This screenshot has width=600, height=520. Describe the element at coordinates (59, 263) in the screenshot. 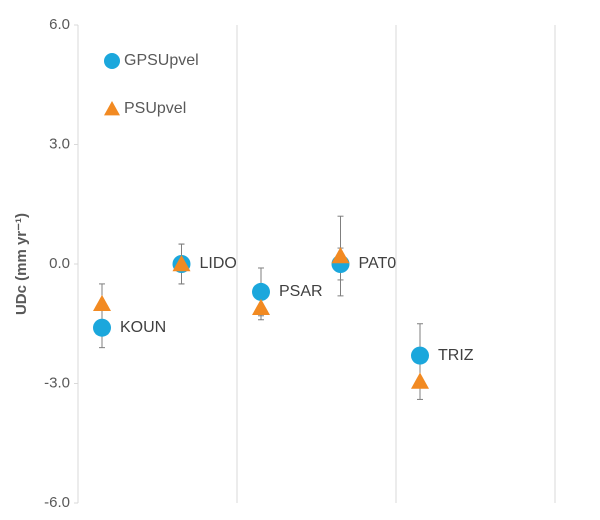

I see `y-tick-label: 0.0` at that location.